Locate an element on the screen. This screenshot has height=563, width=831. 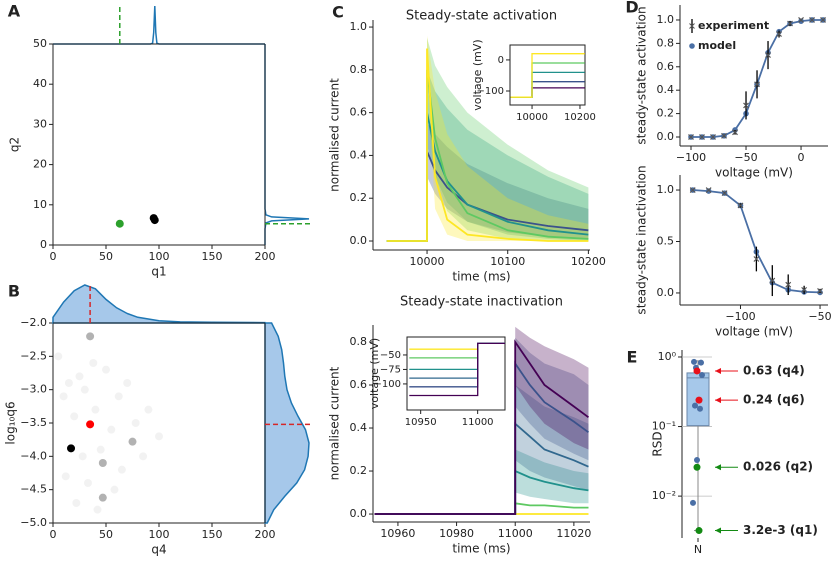
y-axis-label: log₁₀q6 is located at coordinates (11, 422).